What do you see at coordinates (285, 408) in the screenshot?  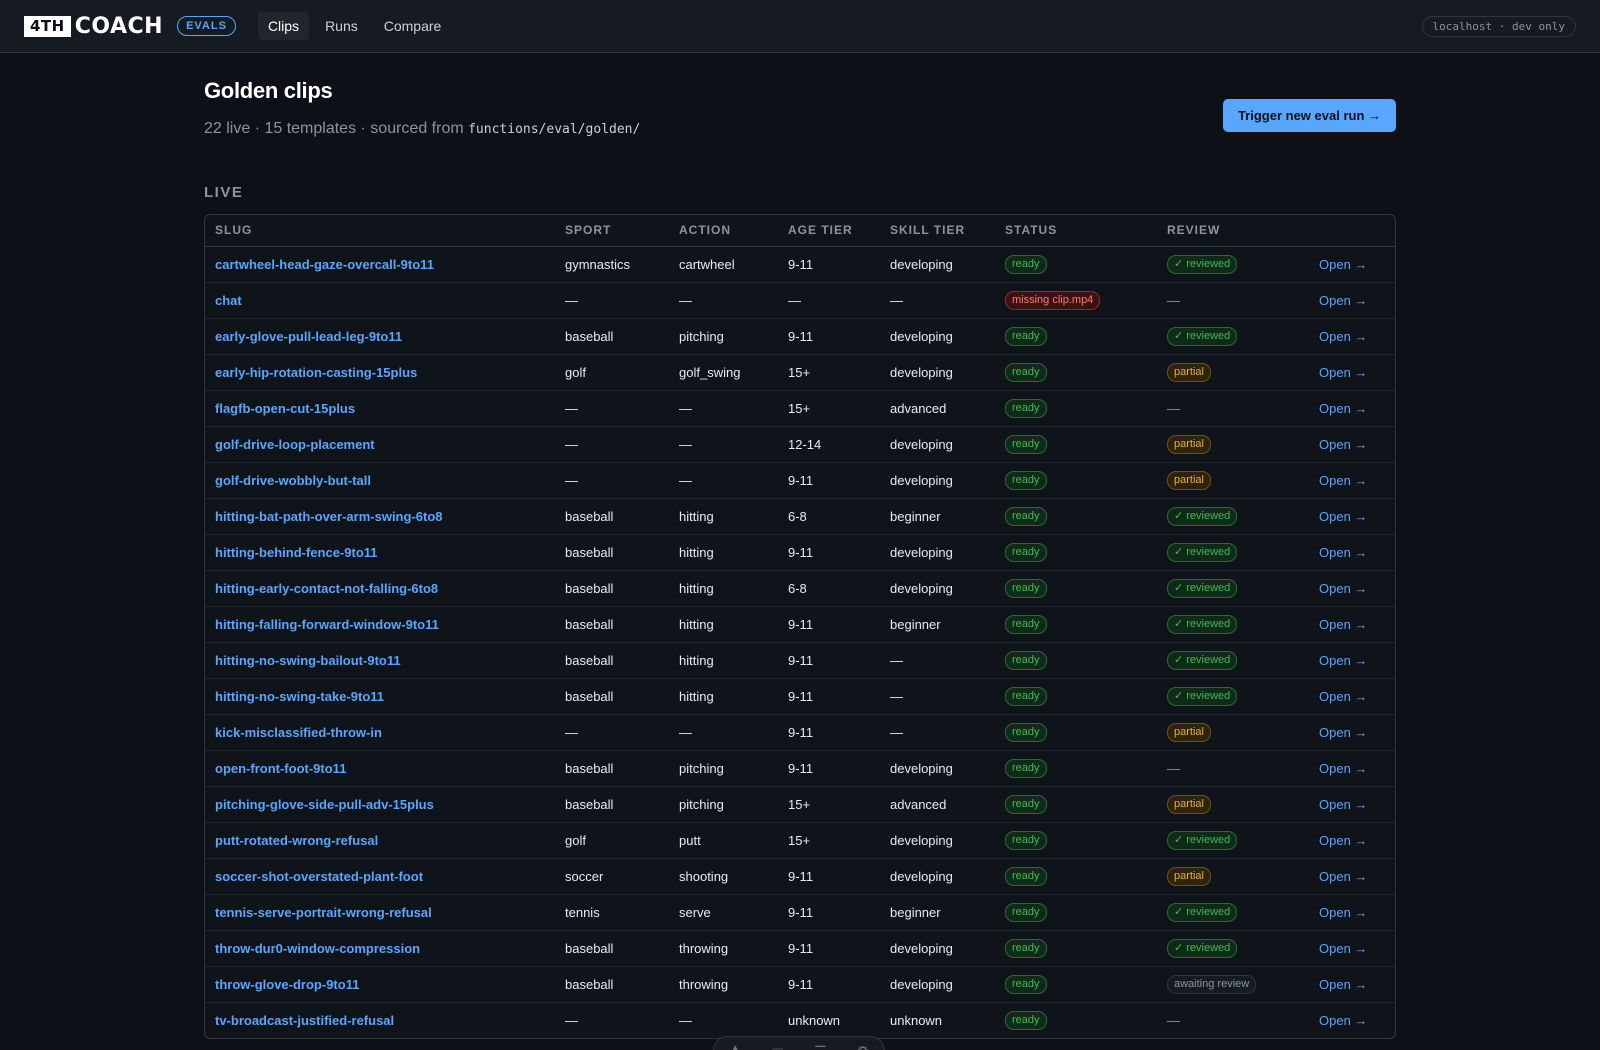 I see `clip-slug-link: flagfb-open-cut-15plus` at bounding box center [285, 408].